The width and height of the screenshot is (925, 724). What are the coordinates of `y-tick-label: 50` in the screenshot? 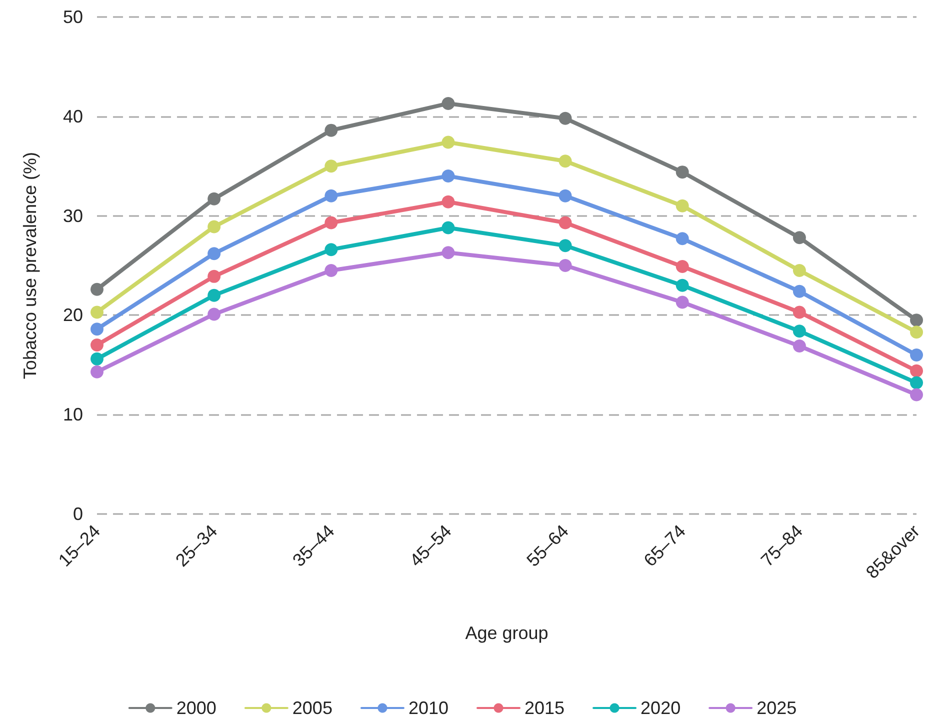 It's located at (72, 17).